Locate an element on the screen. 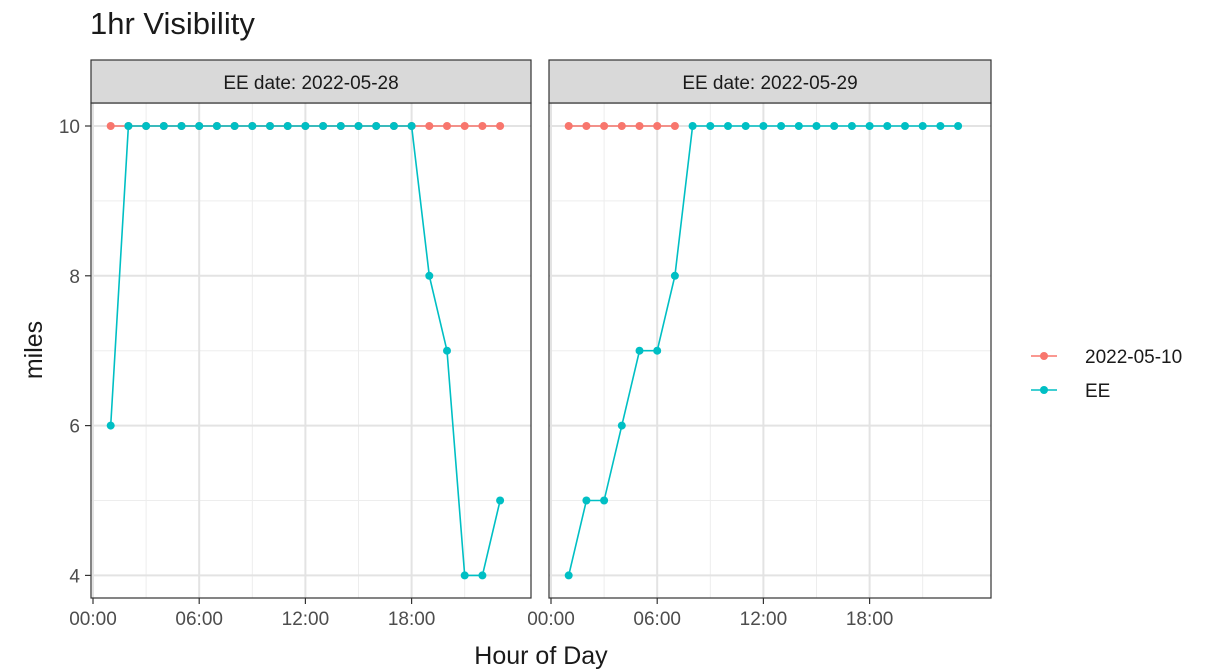  facet-strip-label: EE date: 2022-05-28 is located at coordinates (310, 83).